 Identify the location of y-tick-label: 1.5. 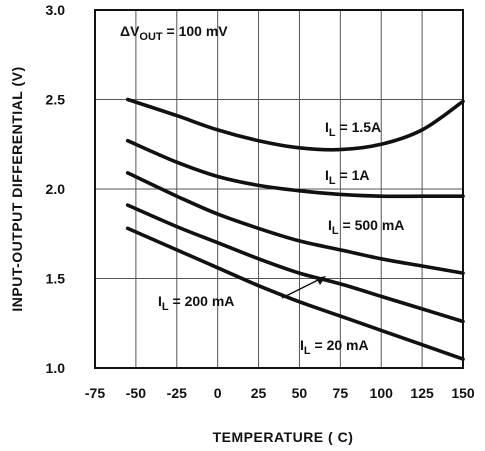
(56, 279).